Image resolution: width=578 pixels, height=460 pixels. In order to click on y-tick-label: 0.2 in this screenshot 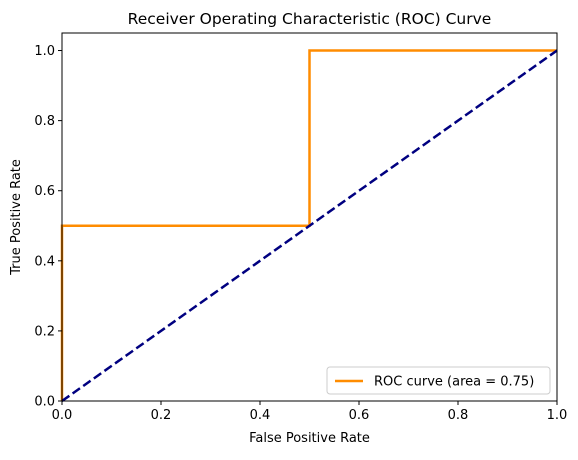, I will do `click(44, 331)`.